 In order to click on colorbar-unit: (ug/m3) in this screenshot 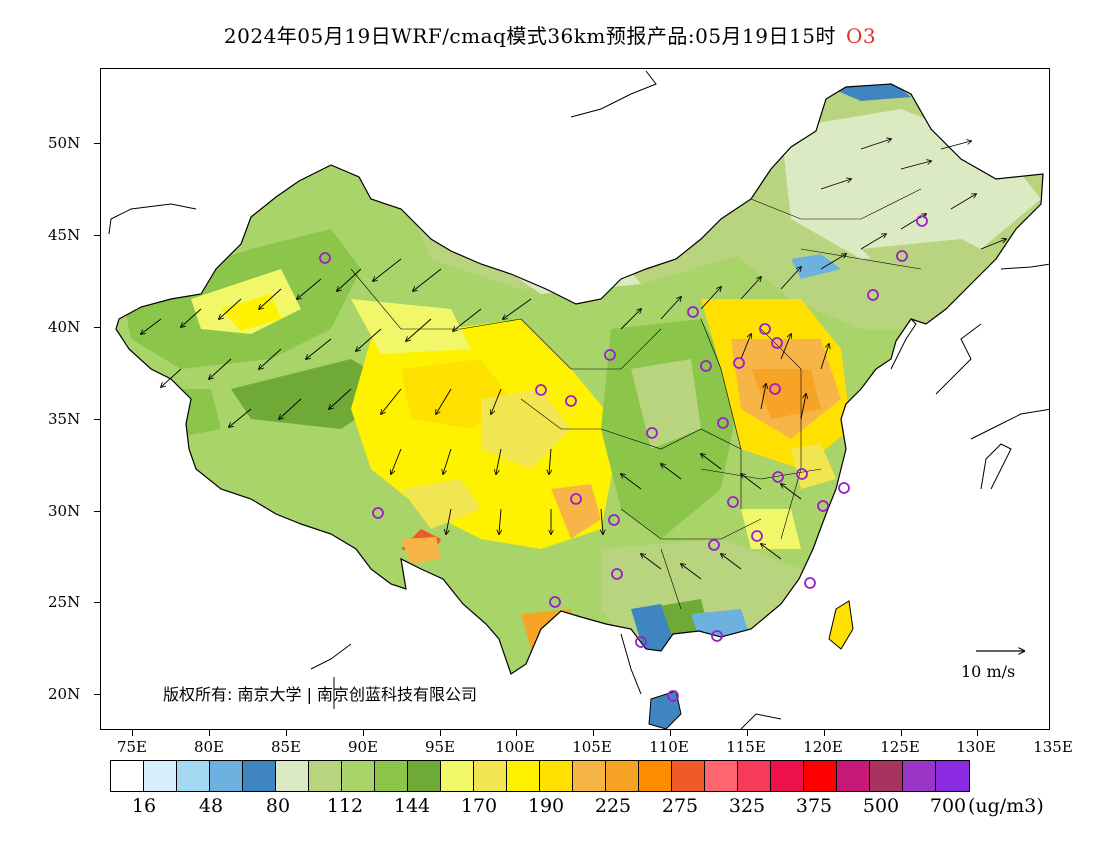, I will do `click(1006, 806)`.